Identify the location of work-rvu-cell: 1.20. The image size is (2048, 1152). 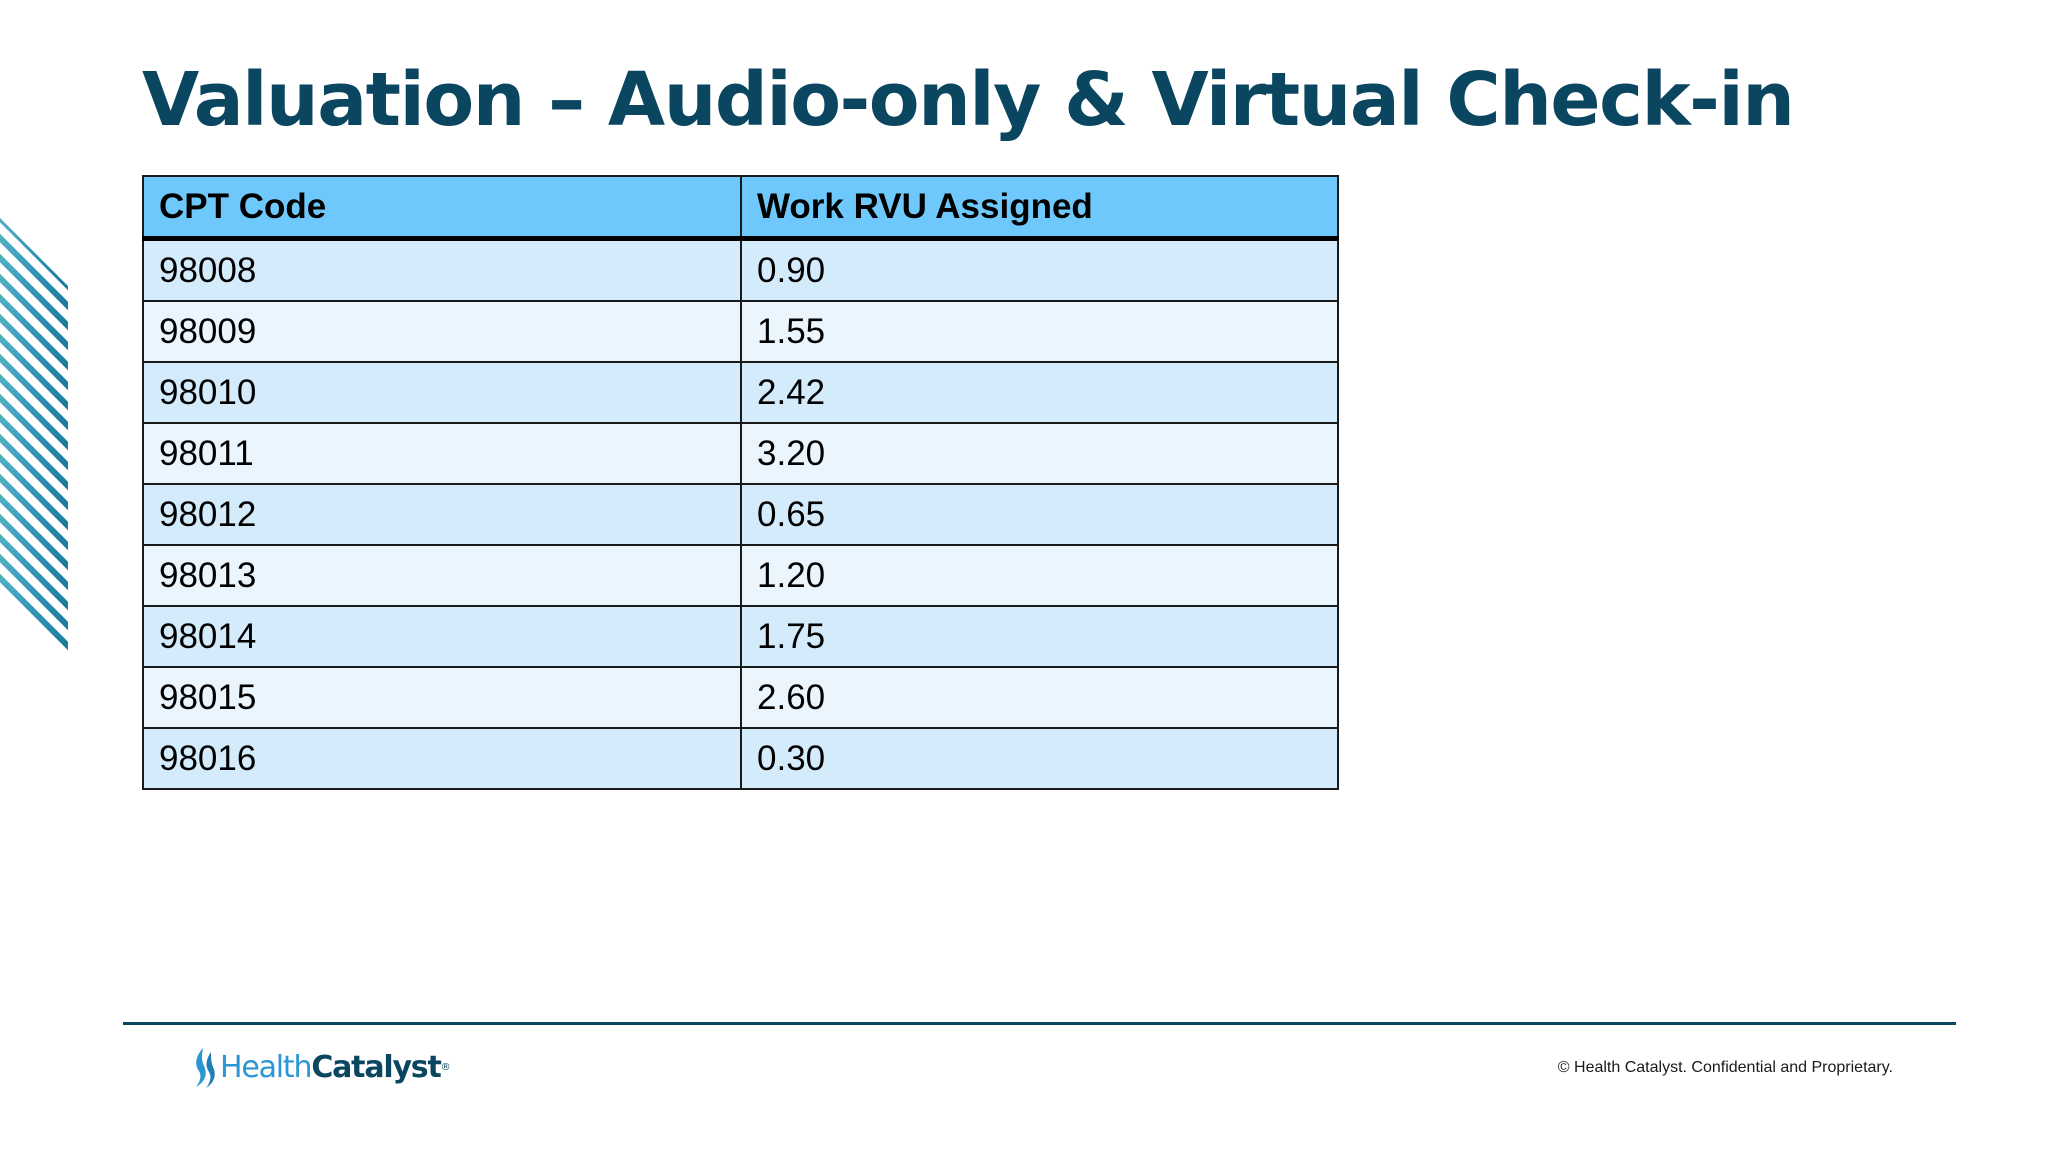
(1039, 575).